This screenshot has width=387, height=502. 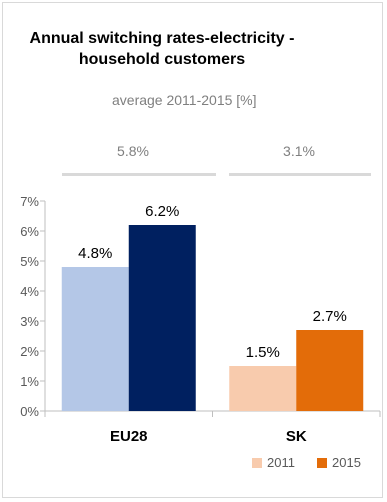 I want to click on bar-eu28-2011, so click(x=95, y=339).